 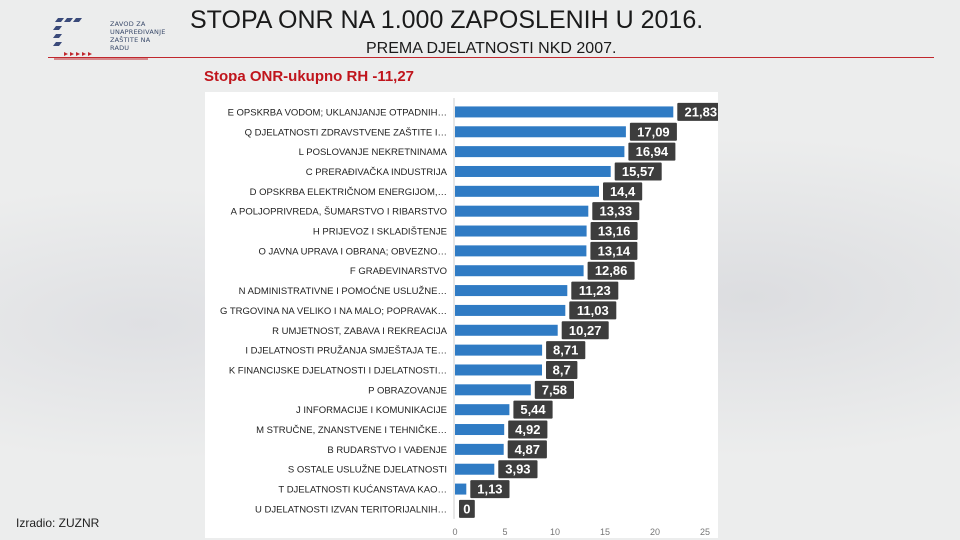 I want to click on x-tick-label: 15, so click(x=605, y=532).